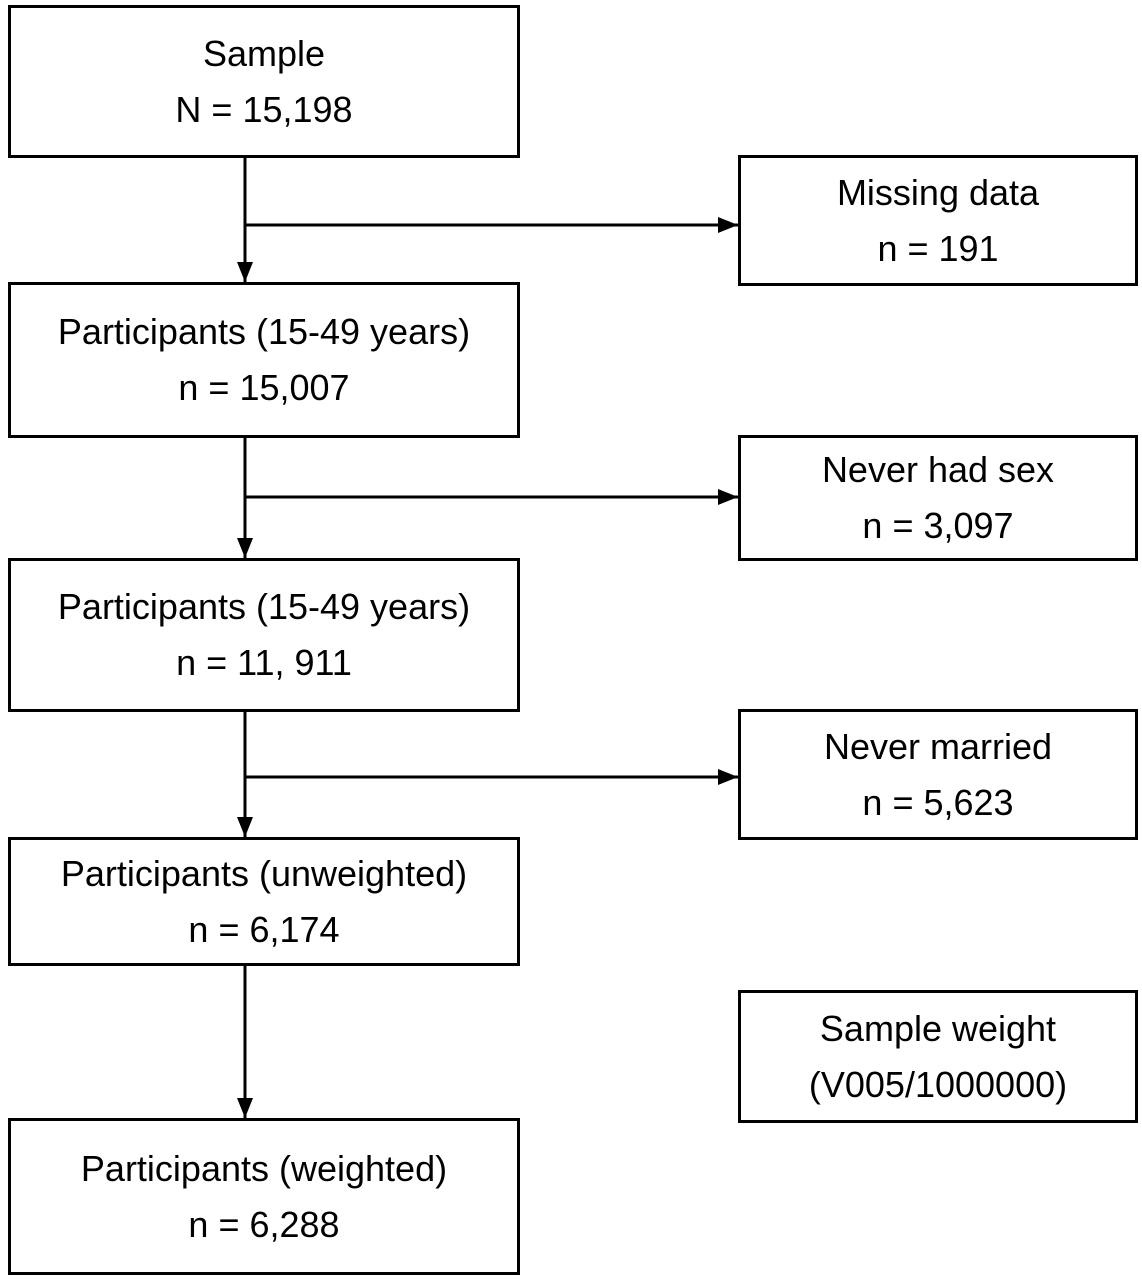  What do you see at coordinates (264, 1196) in the screenshot?
I see `participants-weighted-box: Participants (weighted) n = 6,288` at bounding box center [264, 1196].